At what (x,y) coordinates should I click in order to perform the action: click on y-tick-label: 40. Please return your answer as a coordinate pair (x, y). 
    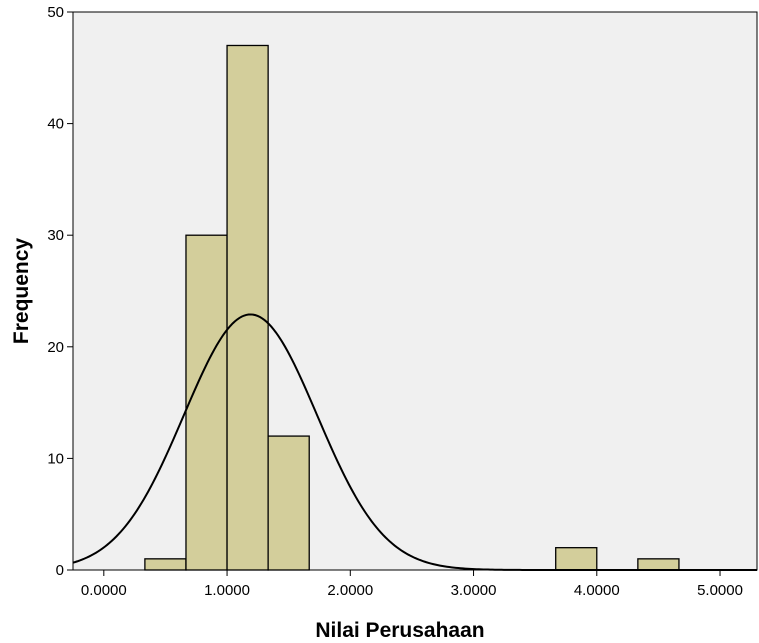
    Looking at the image, I should click on (55, 124).